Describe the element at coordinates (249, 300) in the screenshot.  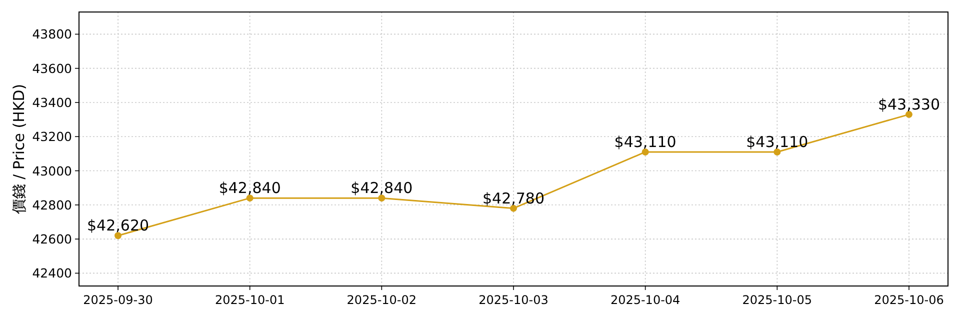
I see `xtick: 2025-10-01` at that location.